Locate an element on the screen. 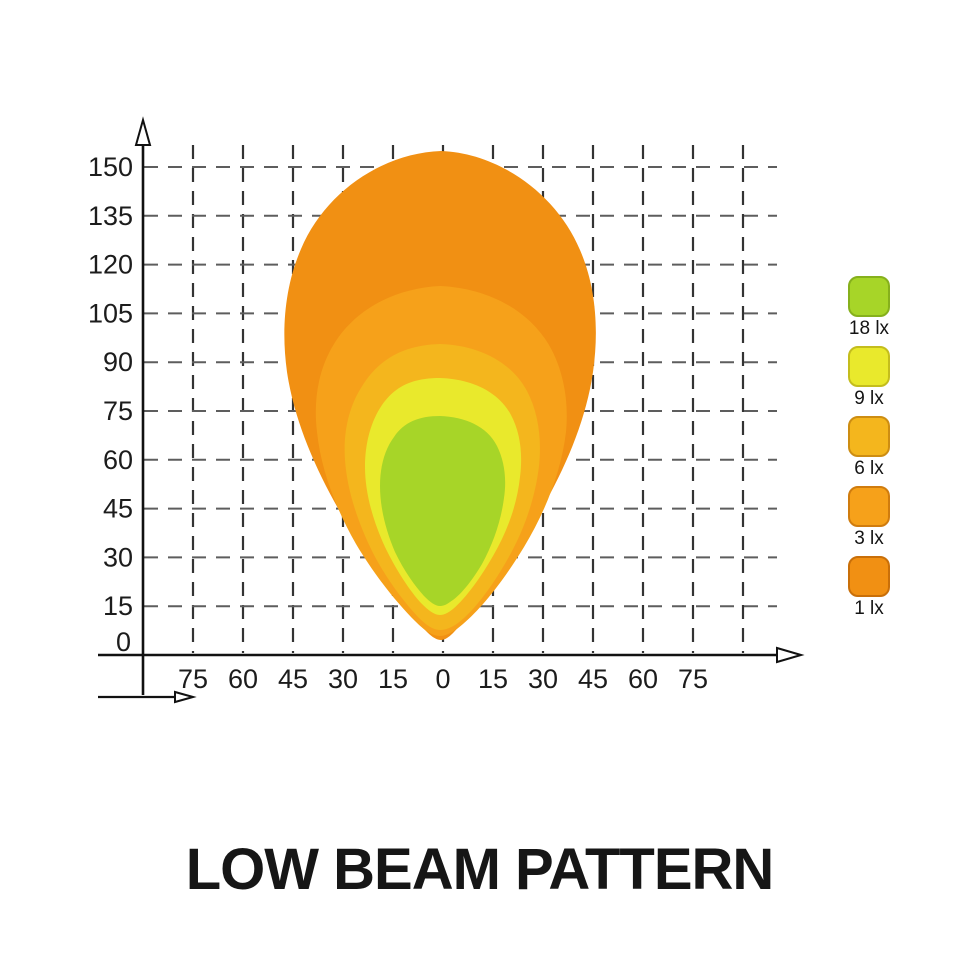  legend-item-9lx: 9 lx is located at coordinates (869, 378).